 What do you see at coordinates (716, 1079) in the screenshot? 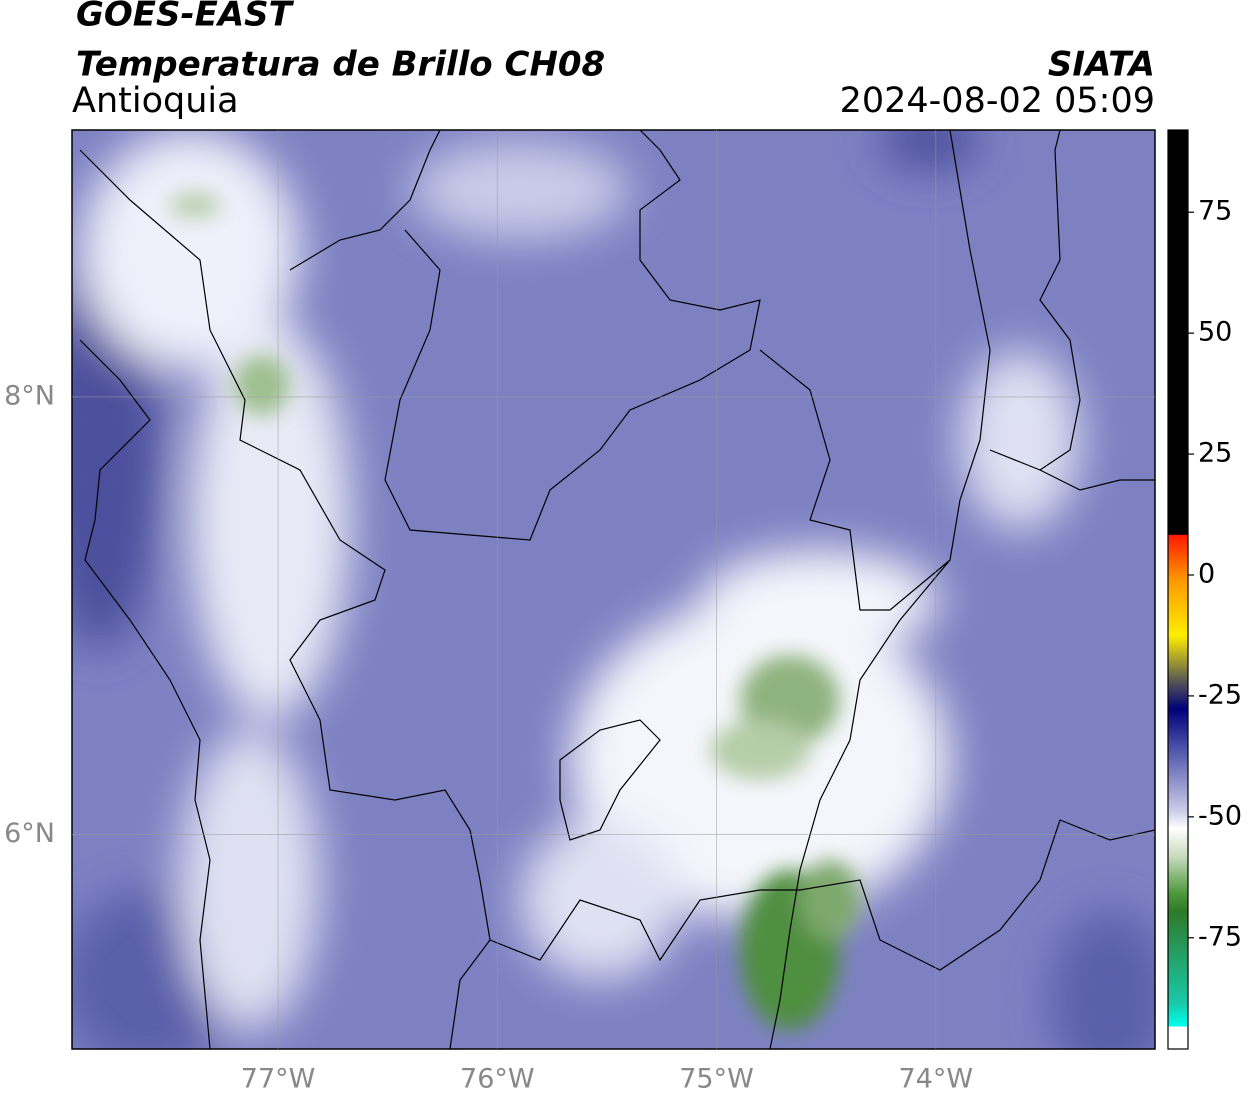
I see `lon-label: 75°W` at bounding box center [716, 1079].